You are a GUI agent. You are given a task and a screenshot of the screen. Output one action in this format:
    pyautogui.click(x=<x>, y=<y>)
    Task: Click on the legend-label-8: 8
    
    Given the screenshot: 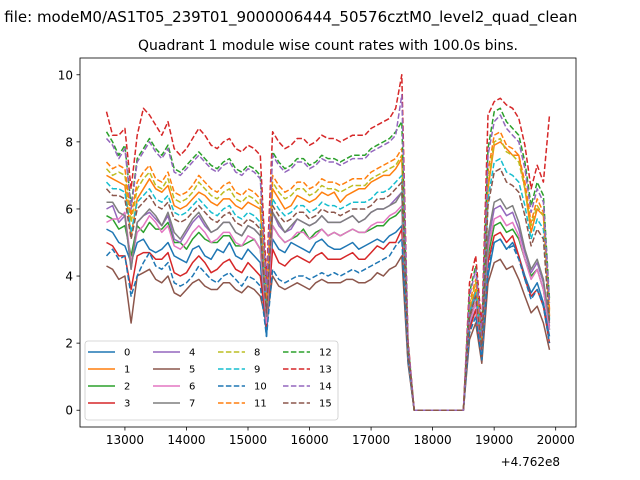 What is the action you would take?
    pyautogui.click(x=257, y=353)
    